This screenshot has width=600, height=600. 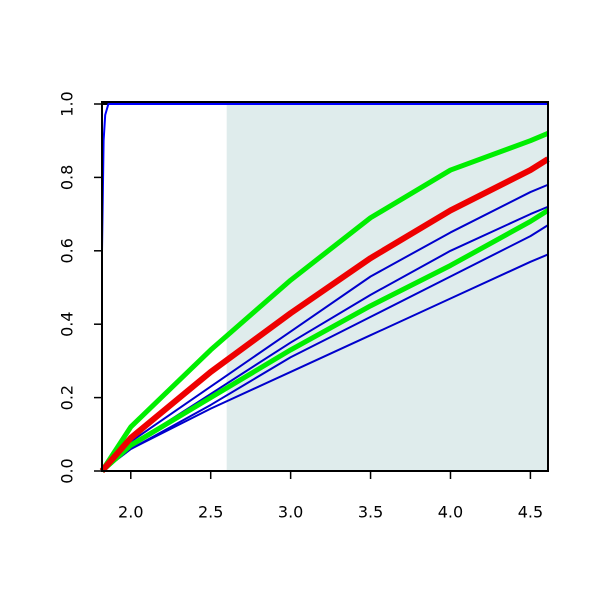 I want to click on x-tick-label: 4.0, so click(x=450, y=512).